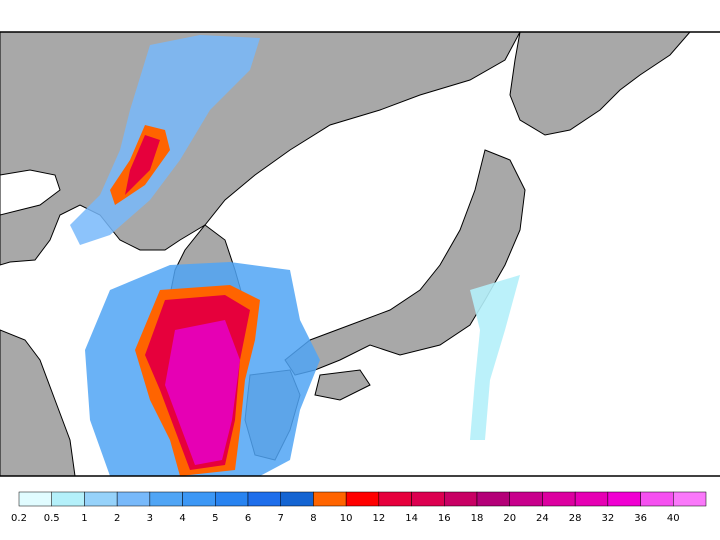 The height and width of the screenshot is (540, 720). Describe the element at coordinates (359, 507) in the screenshot. I see `color-legend: 0.2 0.5 1 2 3 4 5 6 7 8 10 12 14 16 18 20 24 28 32 36 40` at that location.